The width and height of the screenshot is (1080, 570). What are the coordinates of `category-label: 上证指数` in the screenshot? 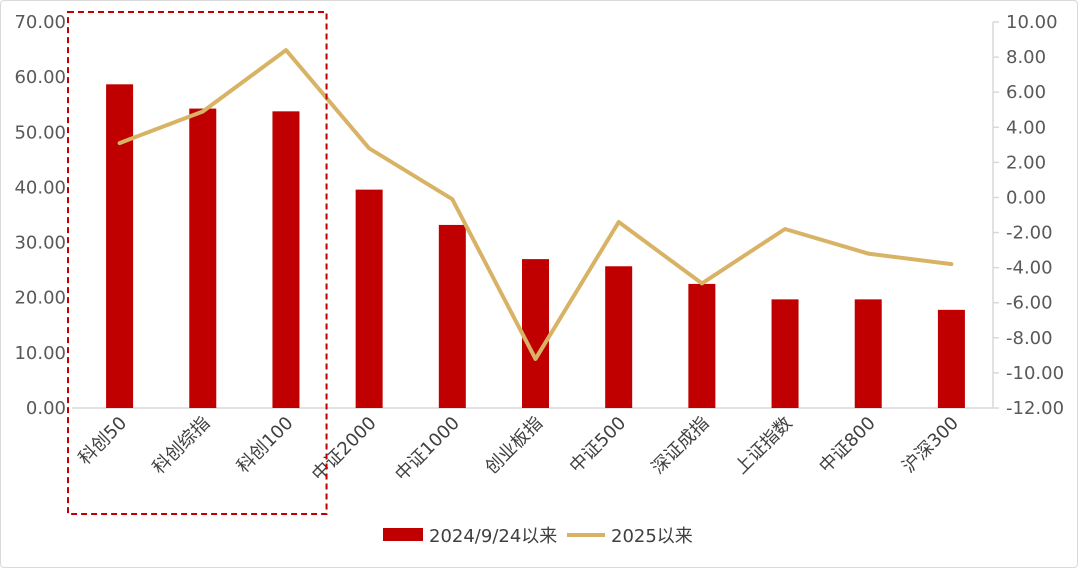 It's located at (764, 446).